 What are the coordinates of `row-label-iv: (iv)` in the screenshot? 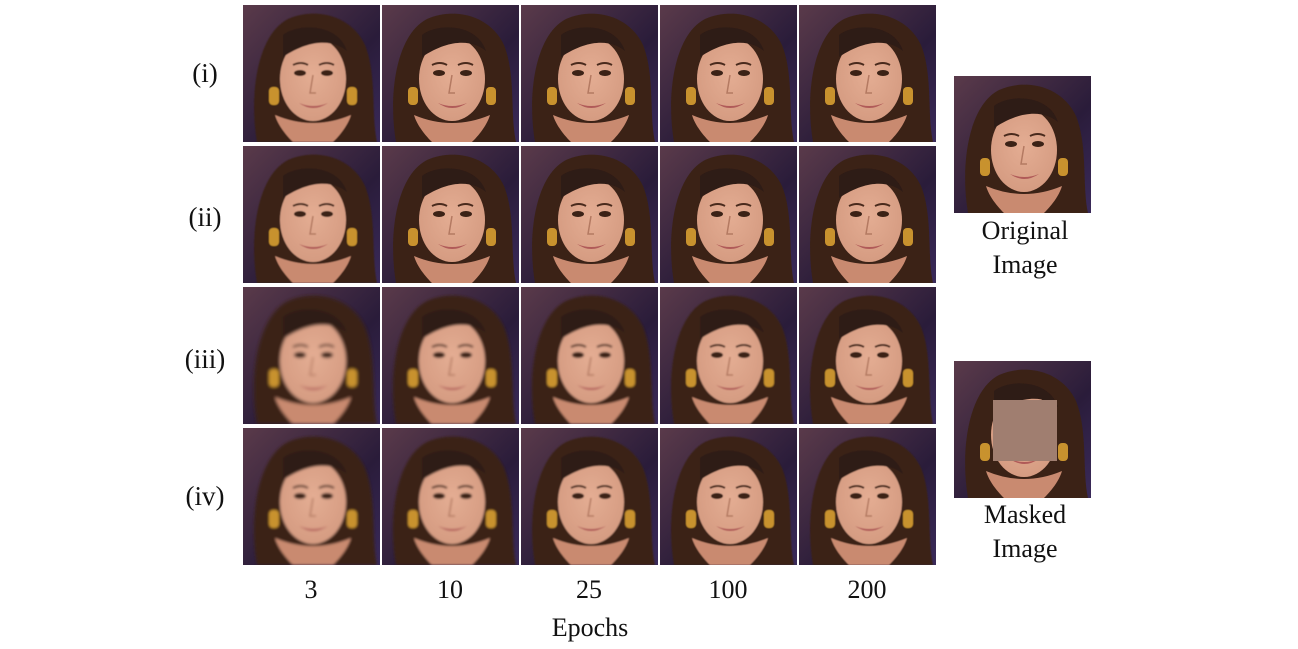 It's located at (205, 496).